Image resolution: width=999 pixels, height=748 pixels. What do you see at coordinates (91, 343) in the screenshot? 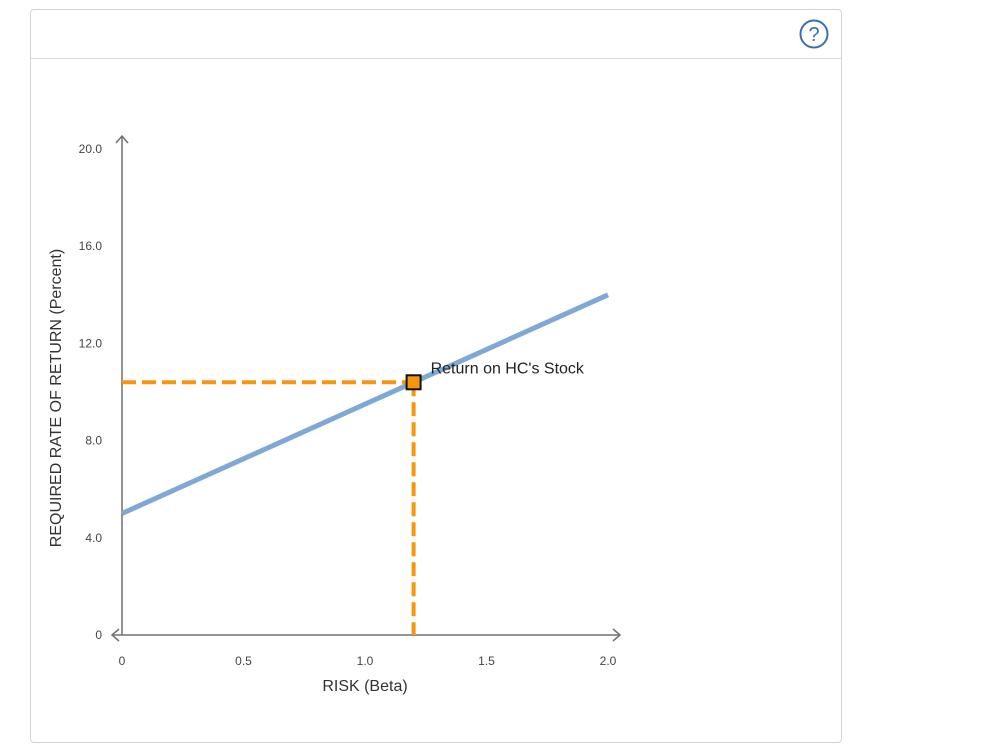
I see `y-tick-label: 12.0` at bounding box center [91, 343].